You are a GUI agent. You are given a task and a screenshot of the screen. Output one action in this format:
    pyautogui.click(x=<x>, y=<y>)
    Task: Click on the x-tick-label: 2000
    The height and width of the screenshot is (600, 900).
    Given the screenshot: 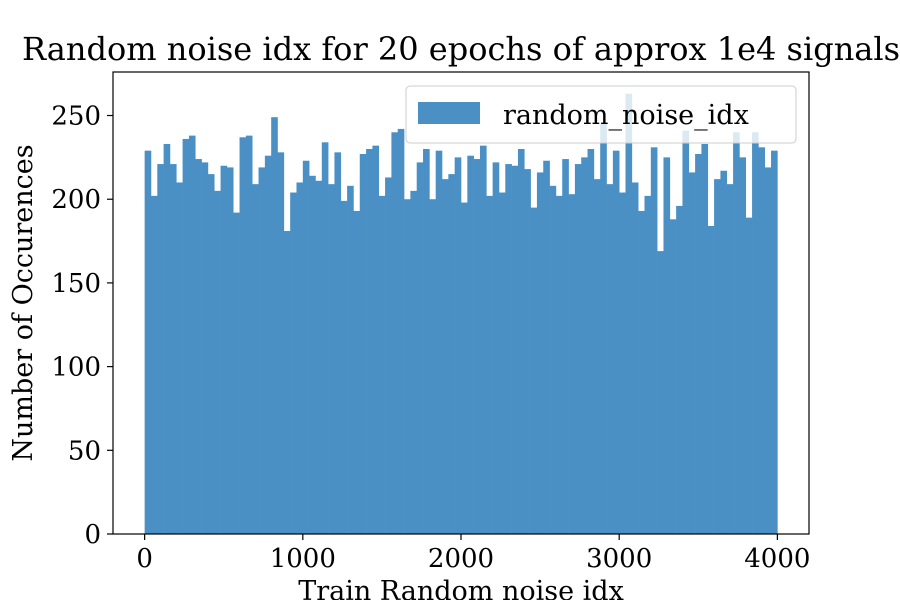 What is the action you would take?
    pyautogui.click(x=461, y=559)
    